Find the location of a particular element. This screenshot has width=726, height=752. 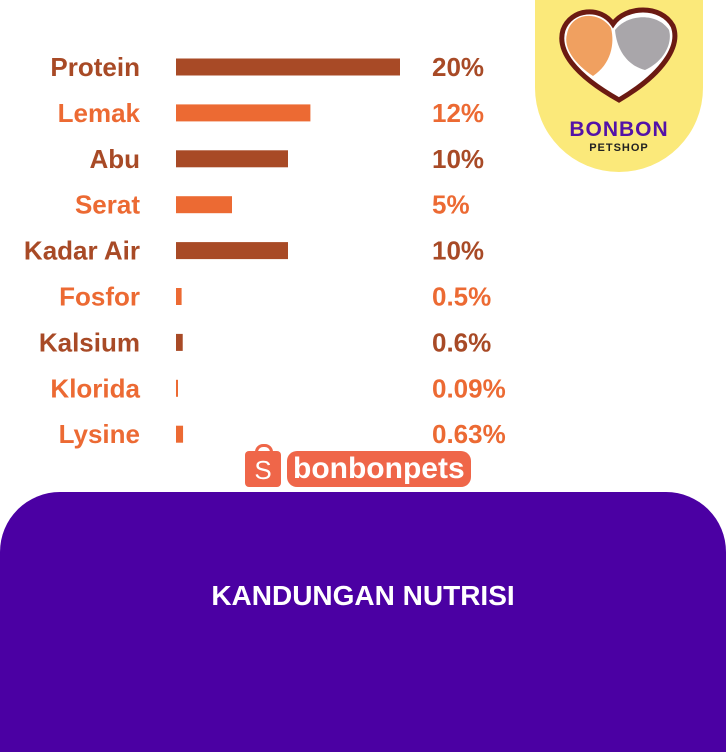

category-label: Kadar Air is located at coordinates (82, 251).